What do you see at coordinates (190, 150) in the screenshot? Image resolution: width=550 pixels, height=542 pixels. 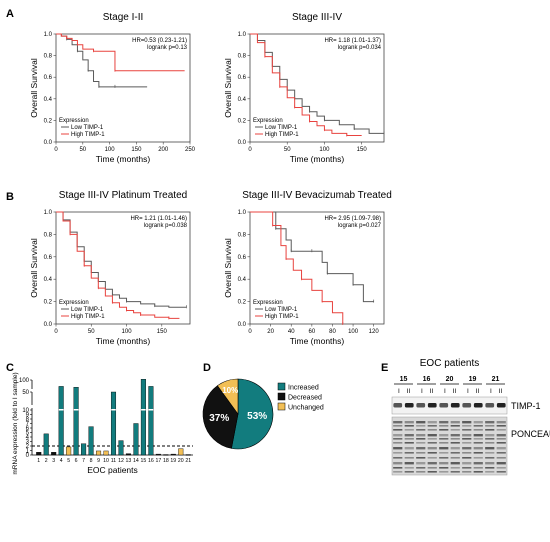 I see `x-tick-label: 250` at bounding box center [190, 150].